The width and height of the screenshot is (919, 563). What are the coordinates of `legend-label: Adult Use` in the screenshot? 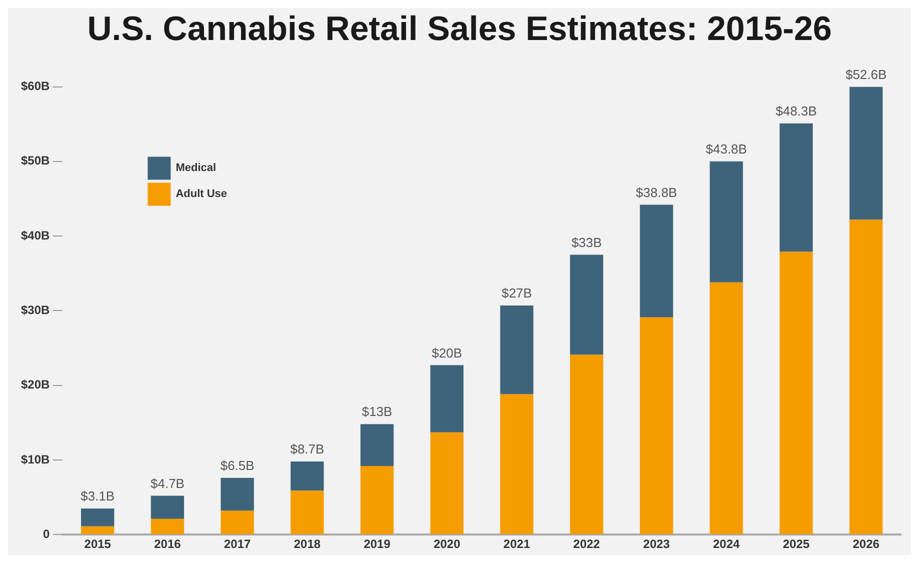 It's located at (202, 194).